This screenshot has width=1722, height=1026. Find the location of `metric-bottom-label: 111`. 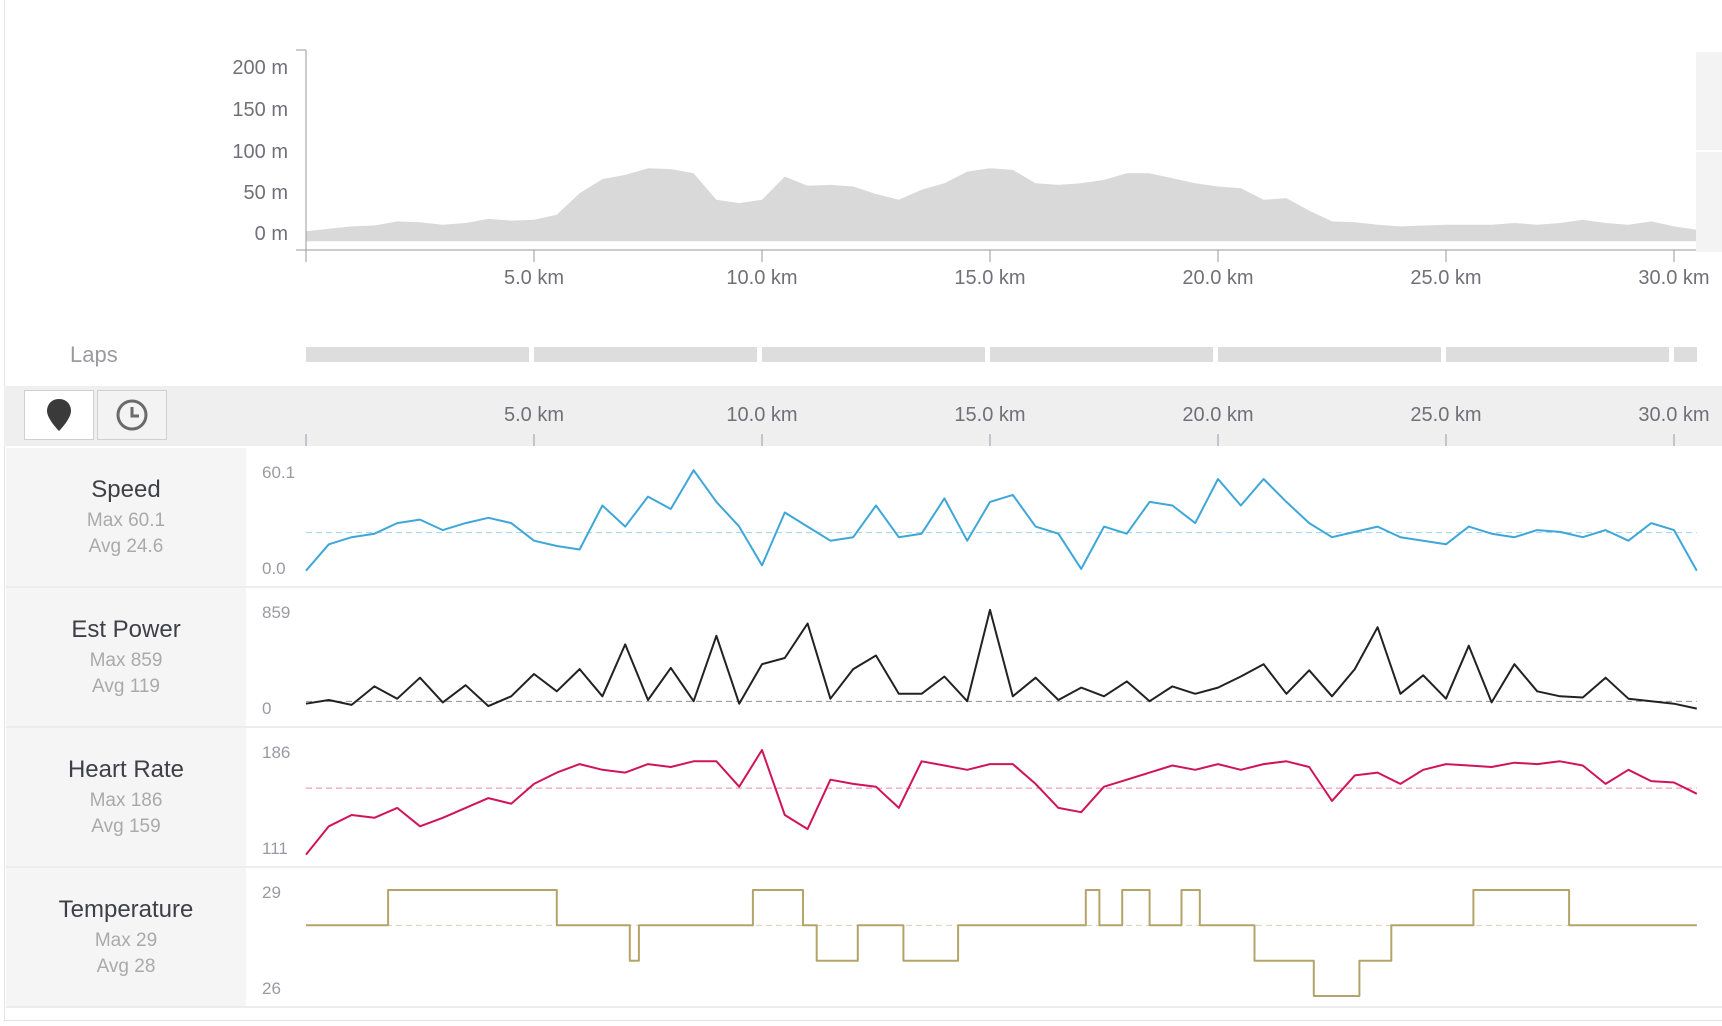

metric-bottom-label: 111 is located at coordinates (275, 848).